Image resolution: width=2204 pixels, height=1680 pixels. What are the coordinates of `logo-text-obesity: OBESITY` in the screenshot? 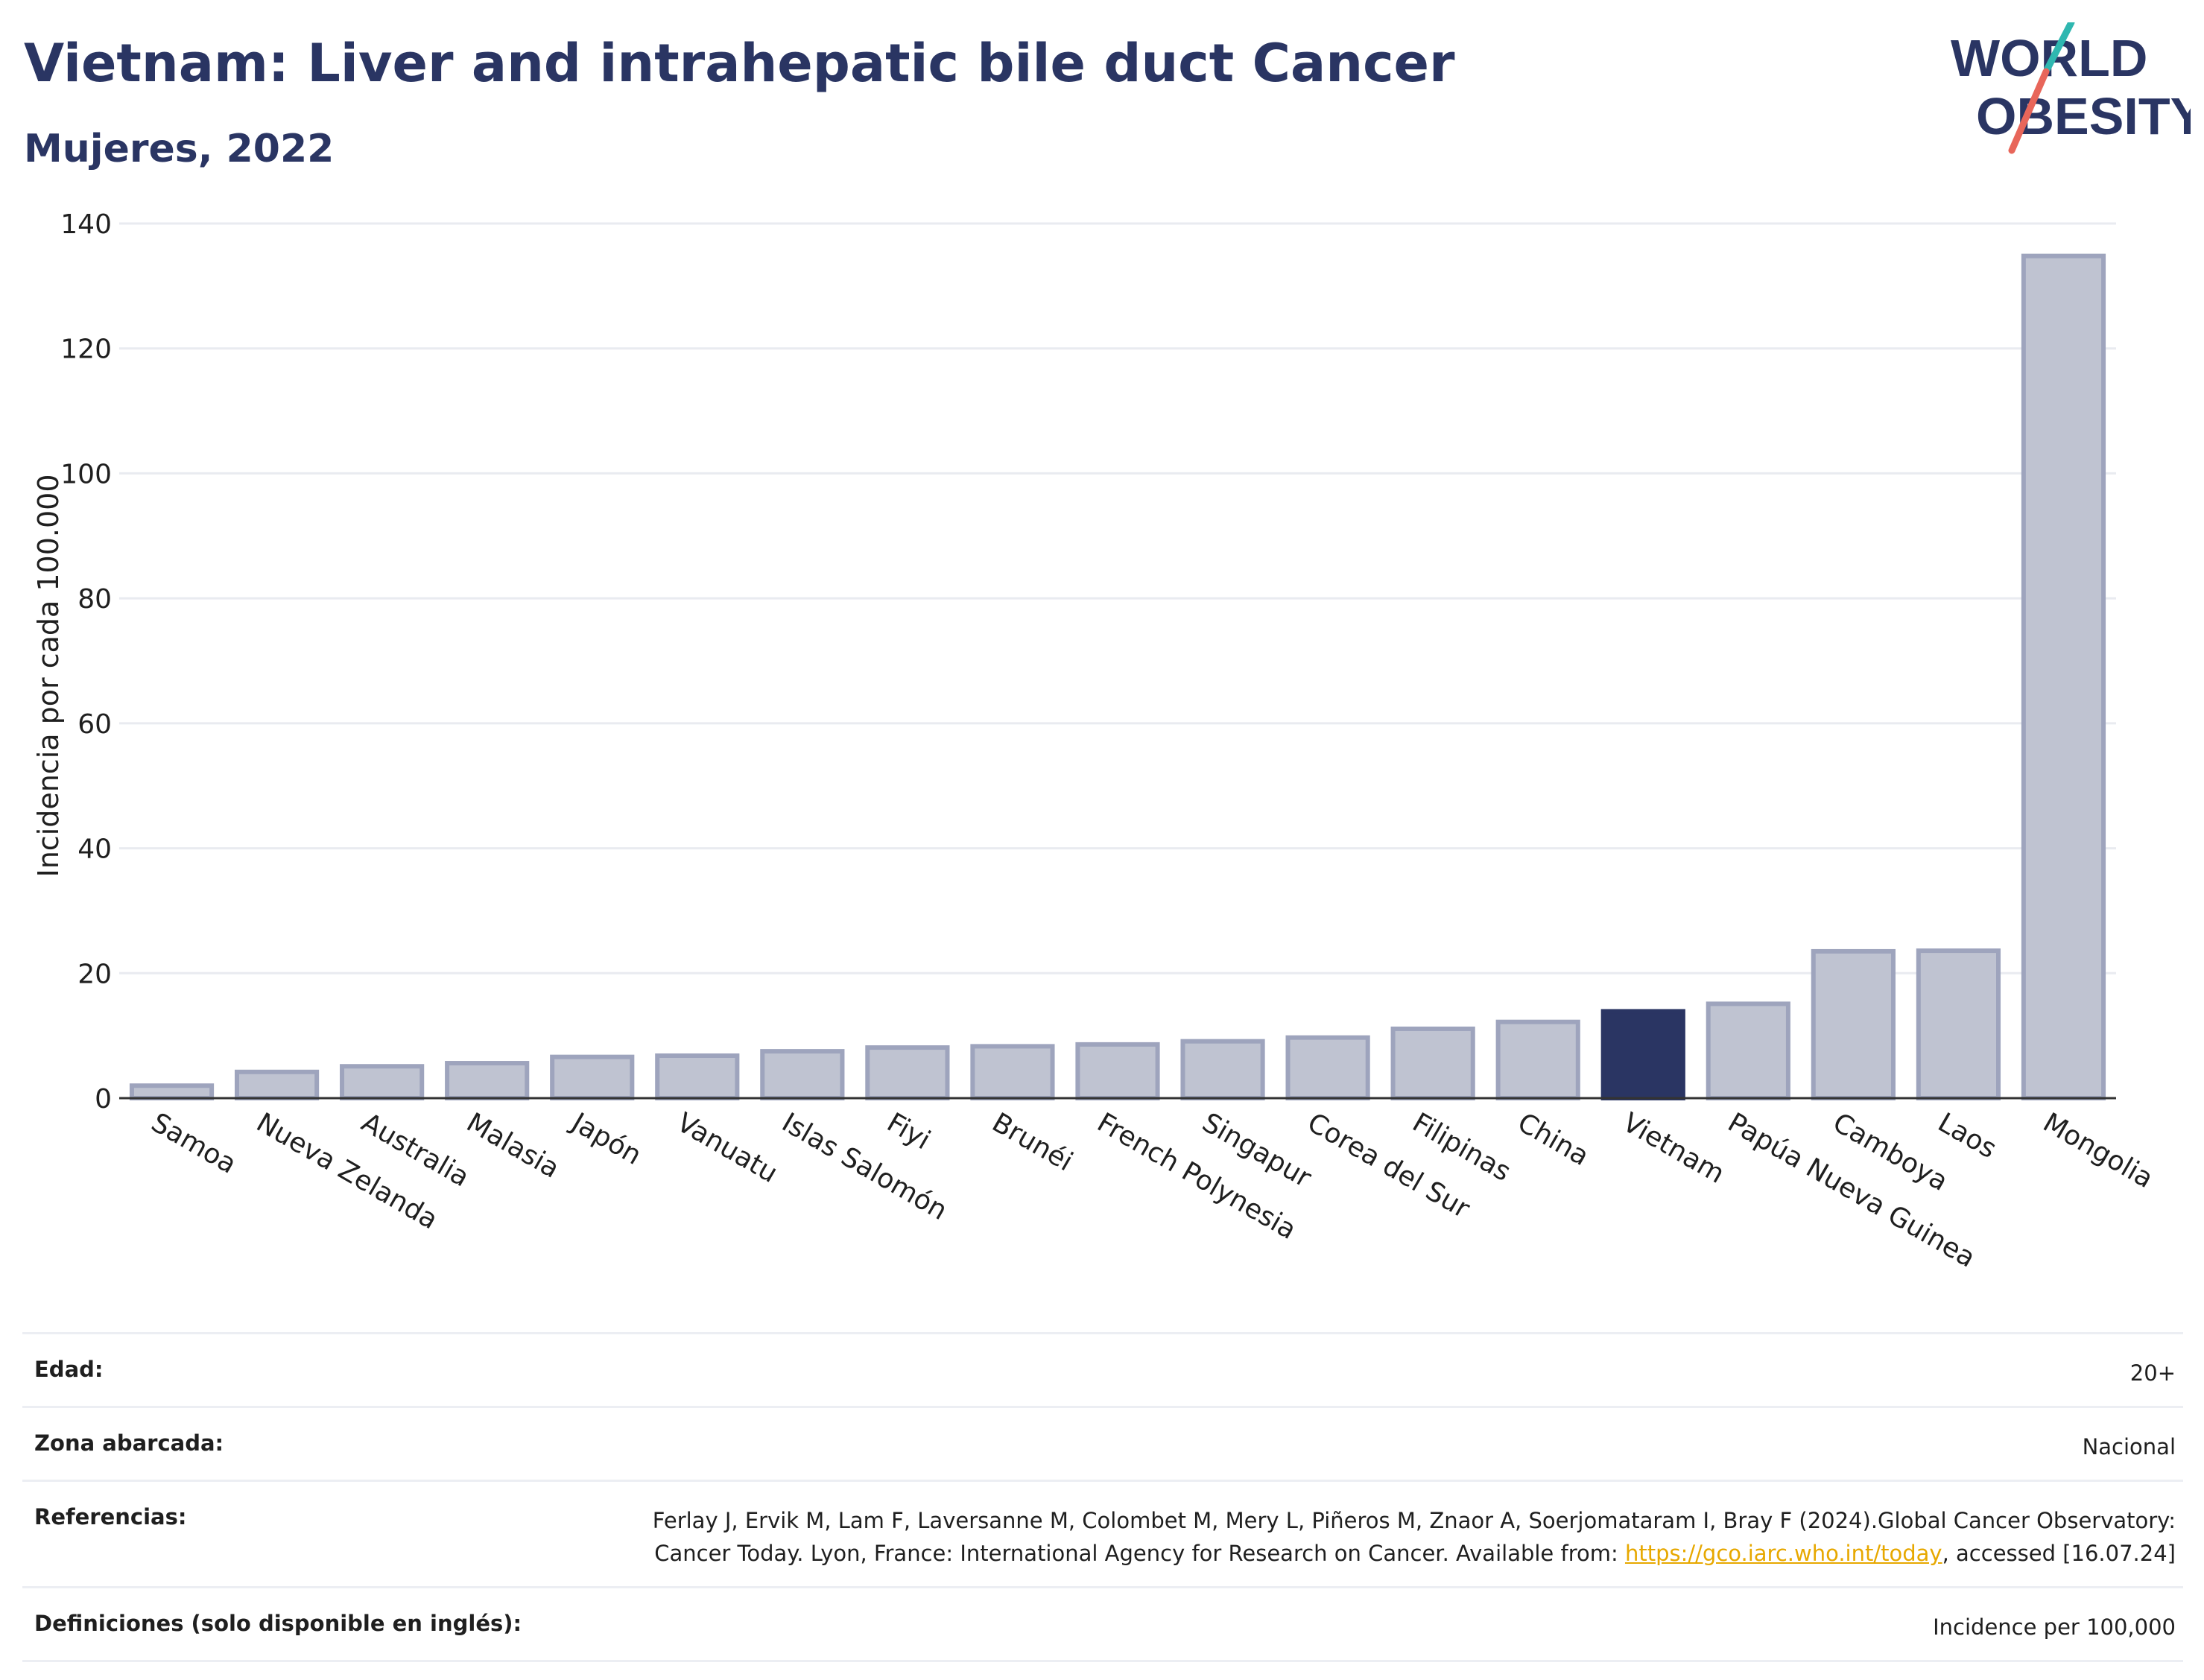 It's located at (2083, 116).